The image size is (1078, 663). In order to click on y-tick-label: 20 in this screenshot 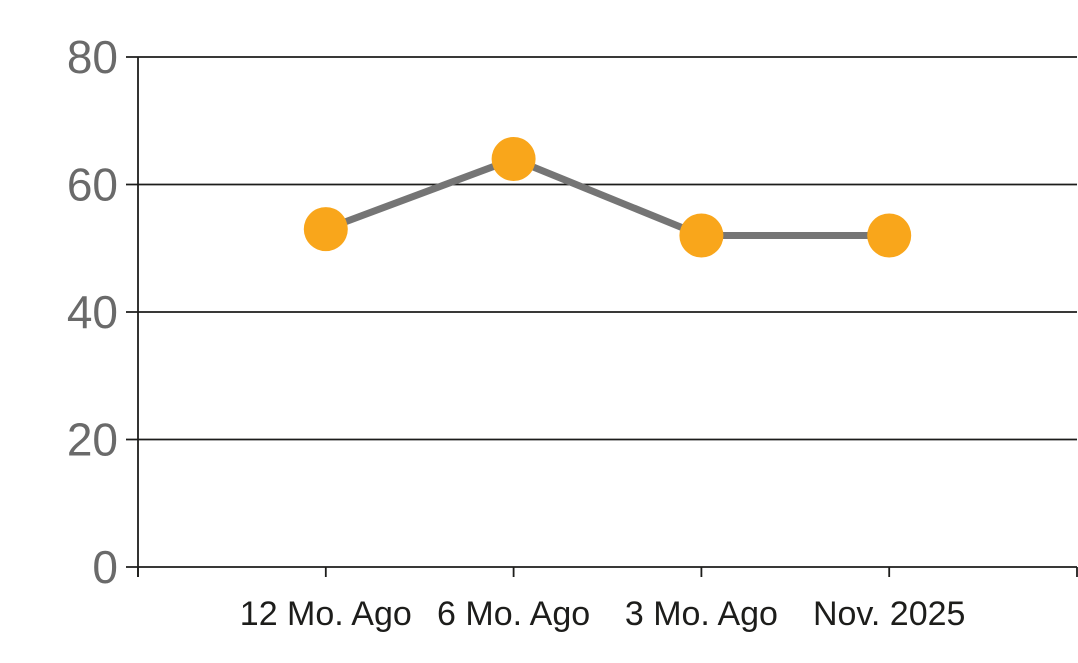, I will do `click(92, 440)`.